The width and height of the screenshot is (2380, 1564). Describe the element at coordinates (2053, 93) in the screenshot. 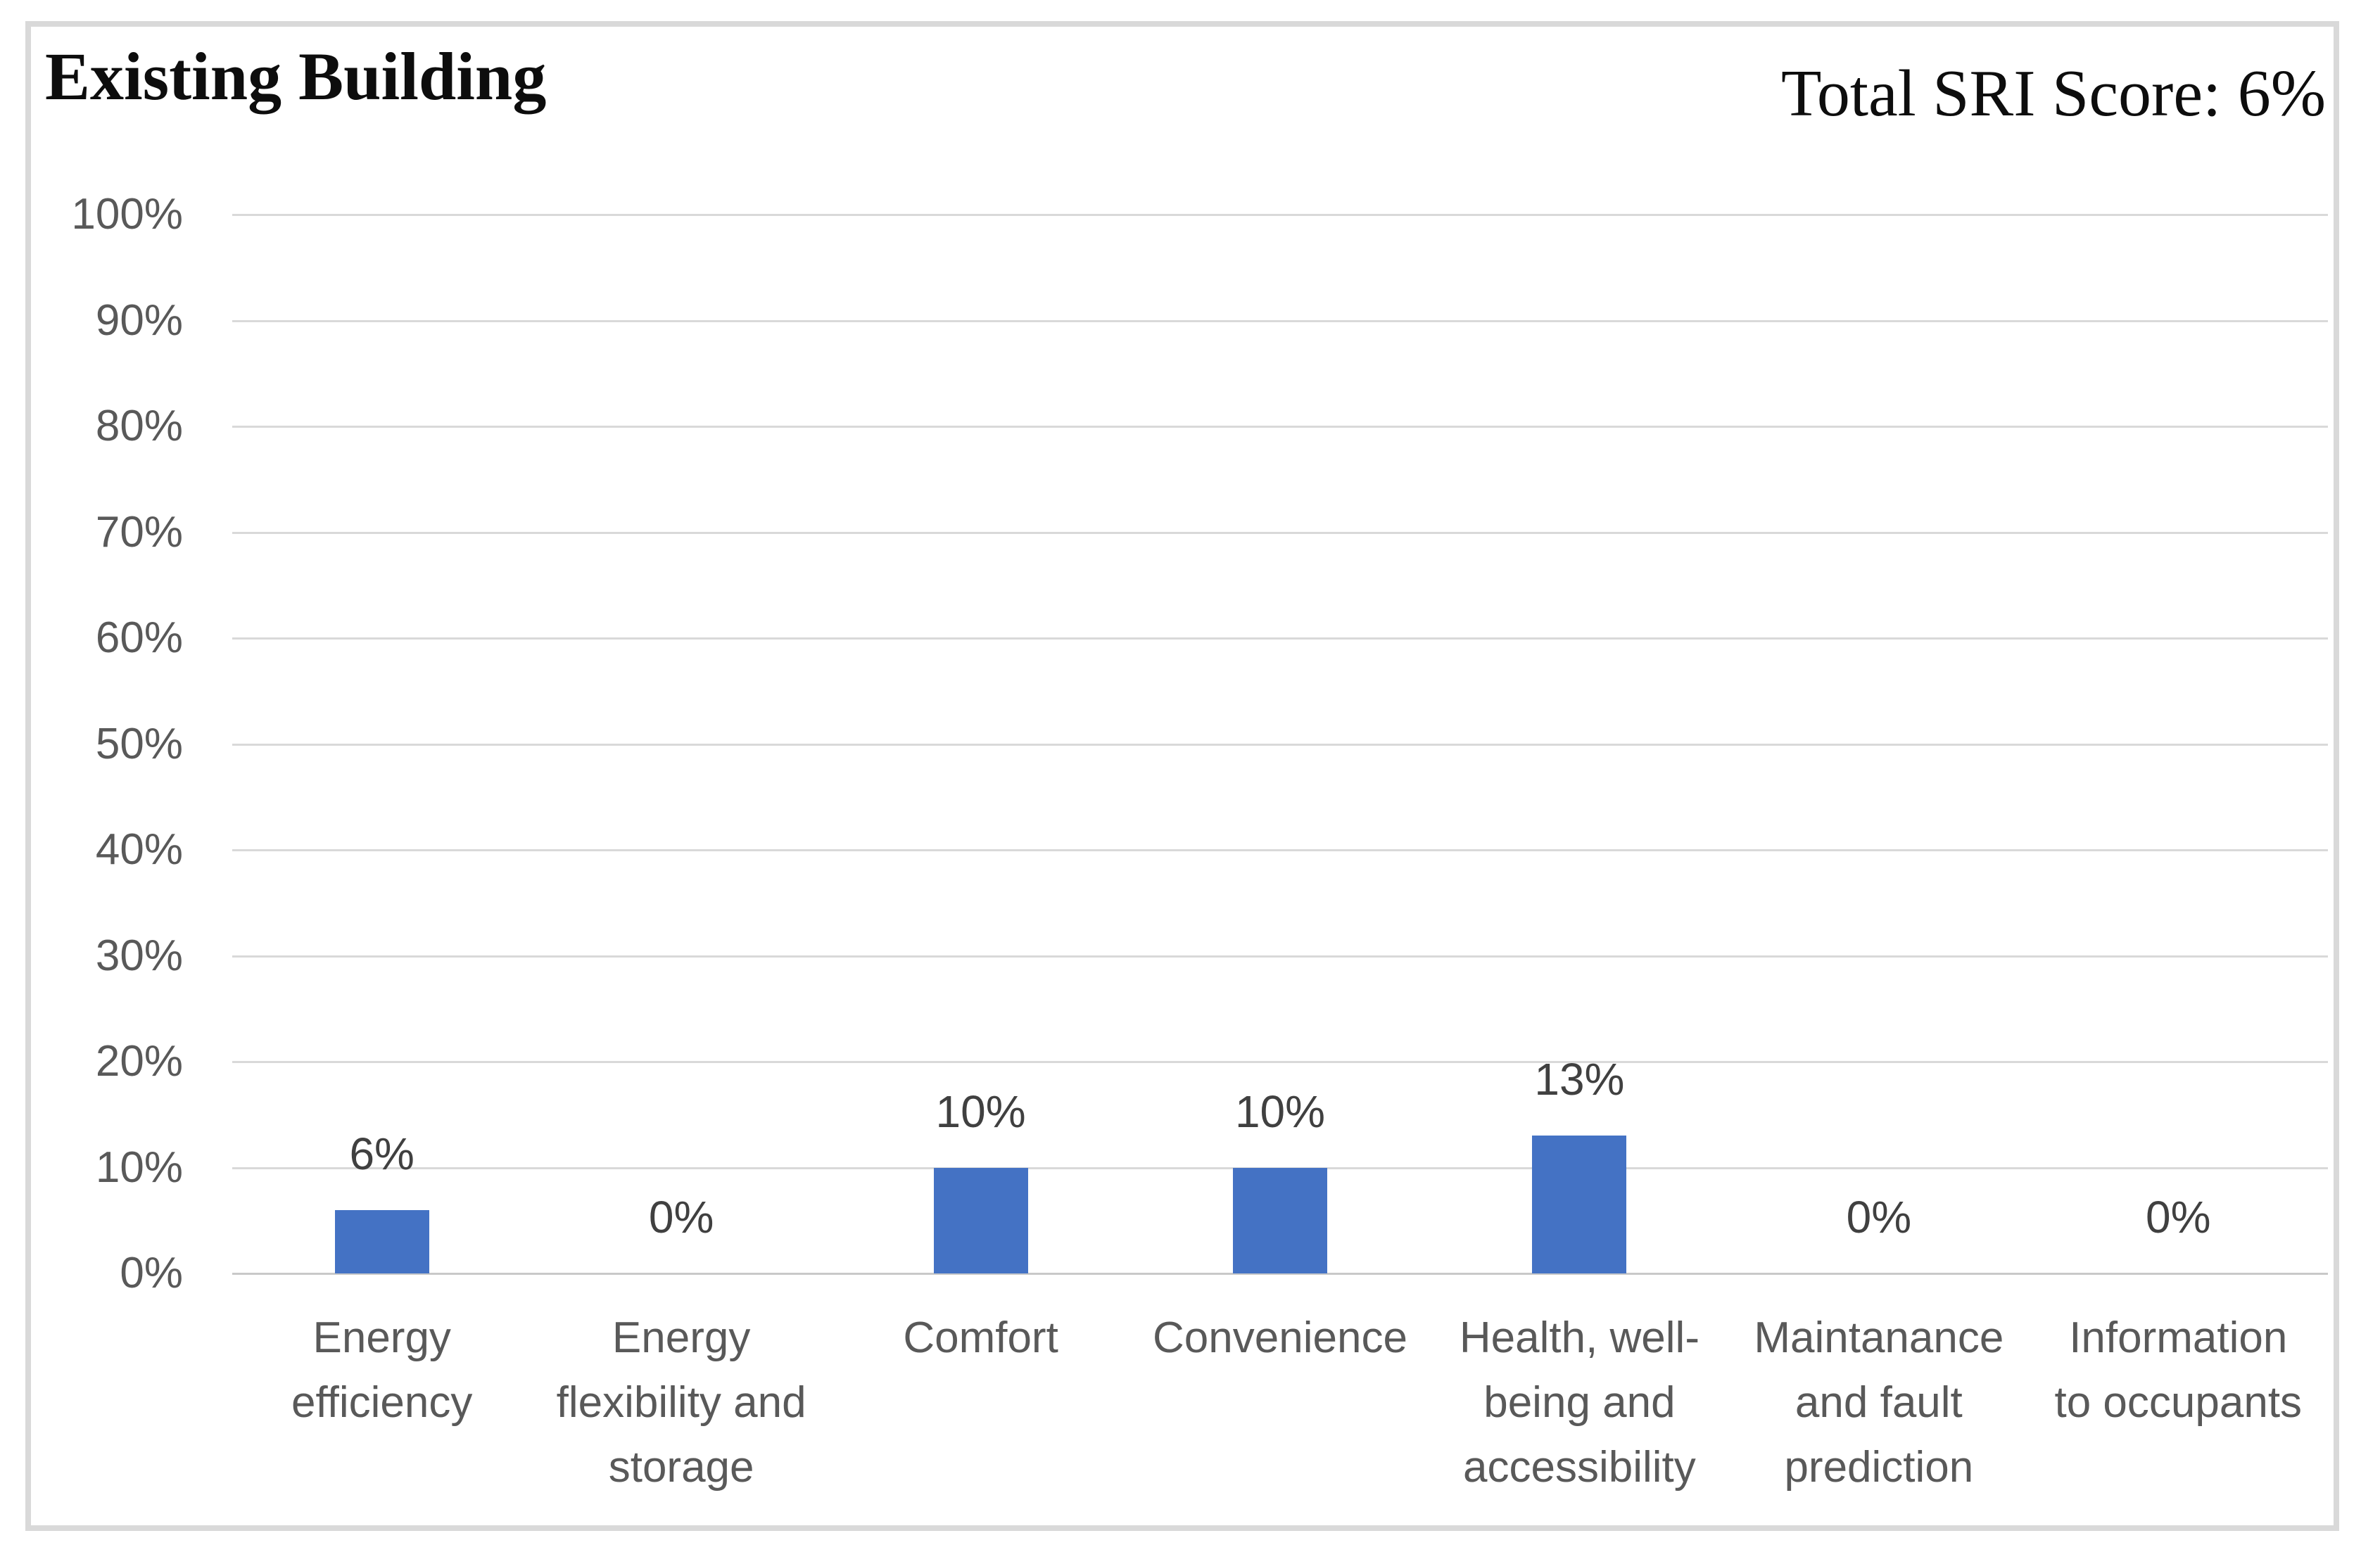

I see `total-sri-score-label: Total SRI Score: 6%` at that location.